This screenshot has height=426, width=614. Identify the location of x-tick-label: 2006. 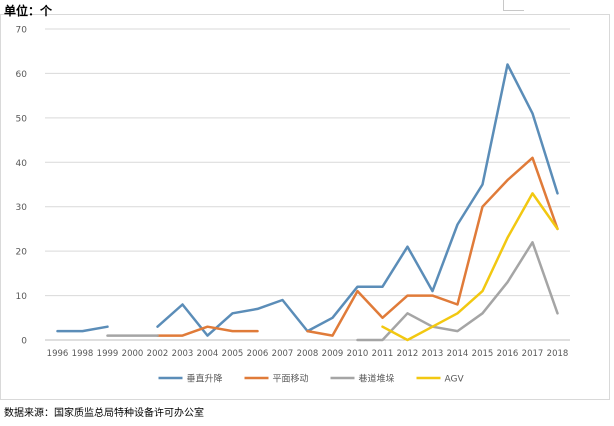
(258, 354).